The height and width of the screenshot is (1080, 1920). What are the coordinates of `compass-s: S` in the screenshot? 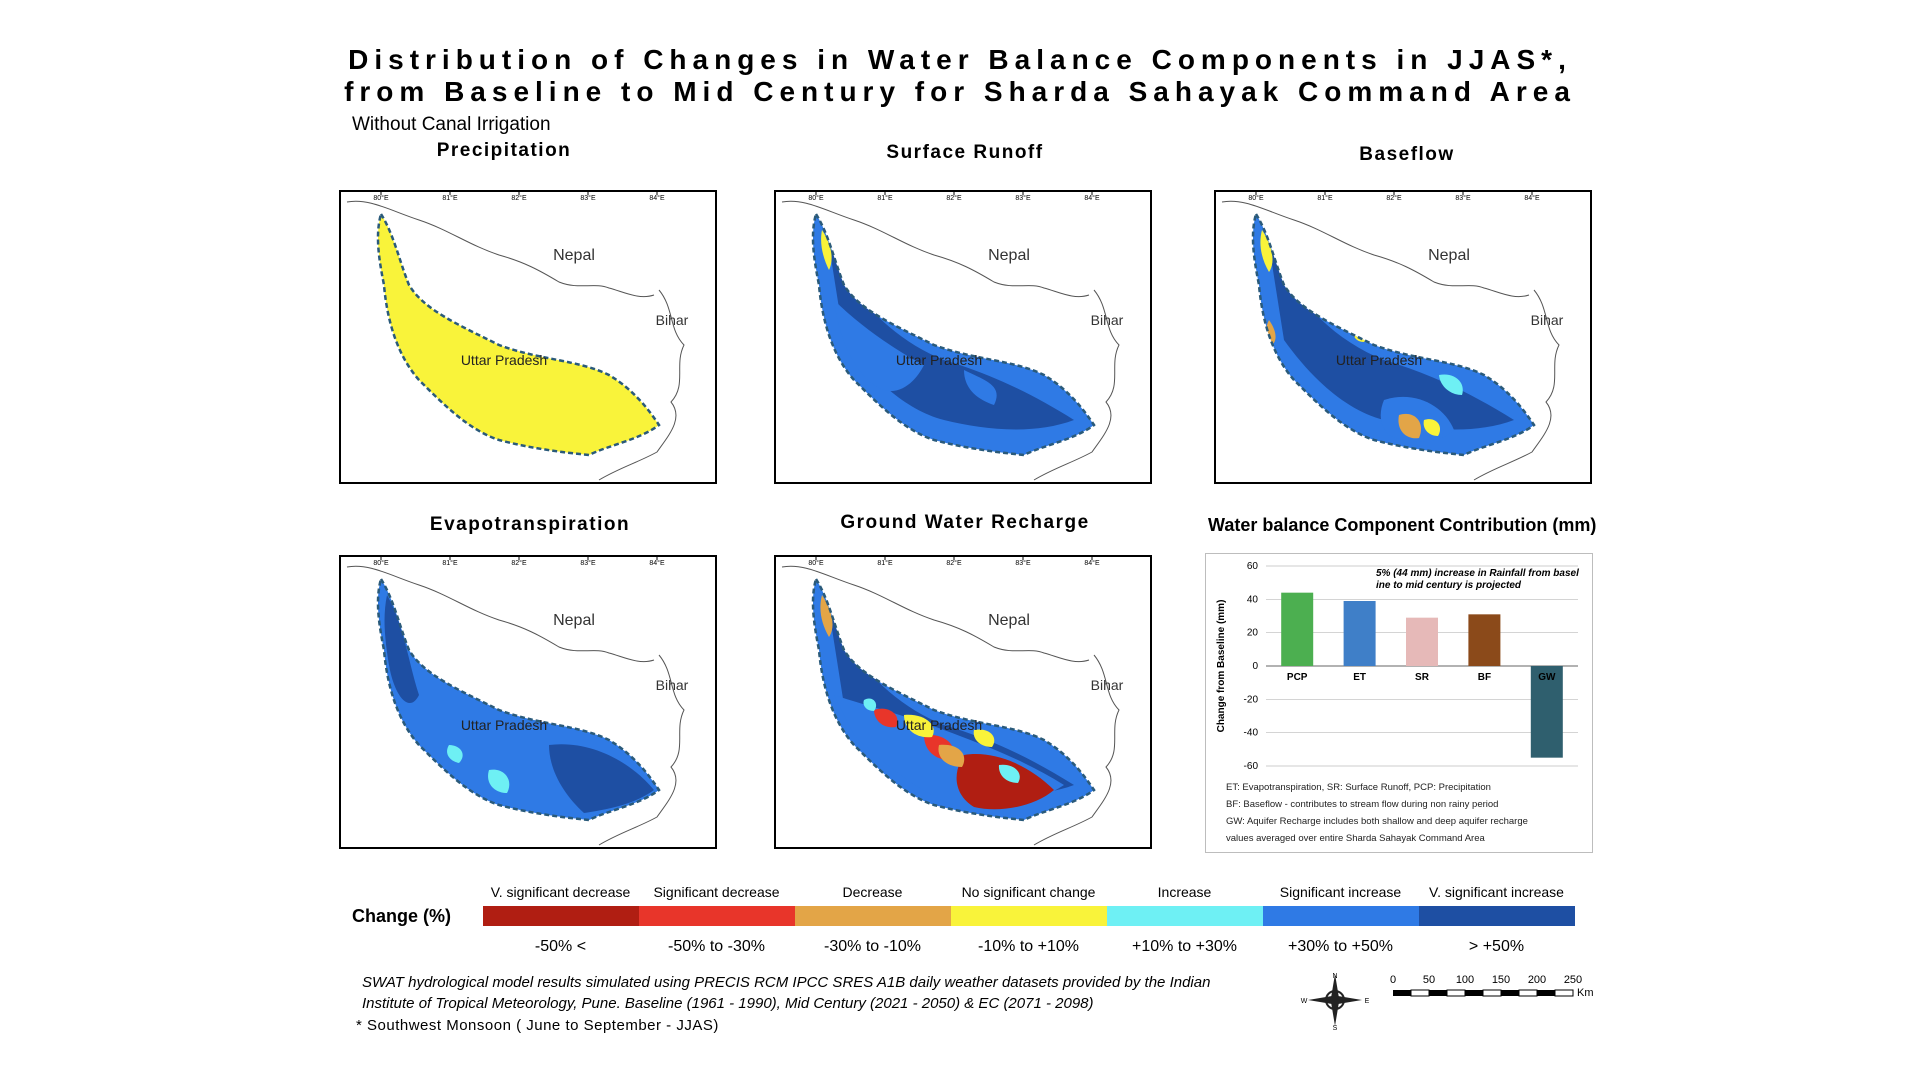 It's located at (1335, 1027).